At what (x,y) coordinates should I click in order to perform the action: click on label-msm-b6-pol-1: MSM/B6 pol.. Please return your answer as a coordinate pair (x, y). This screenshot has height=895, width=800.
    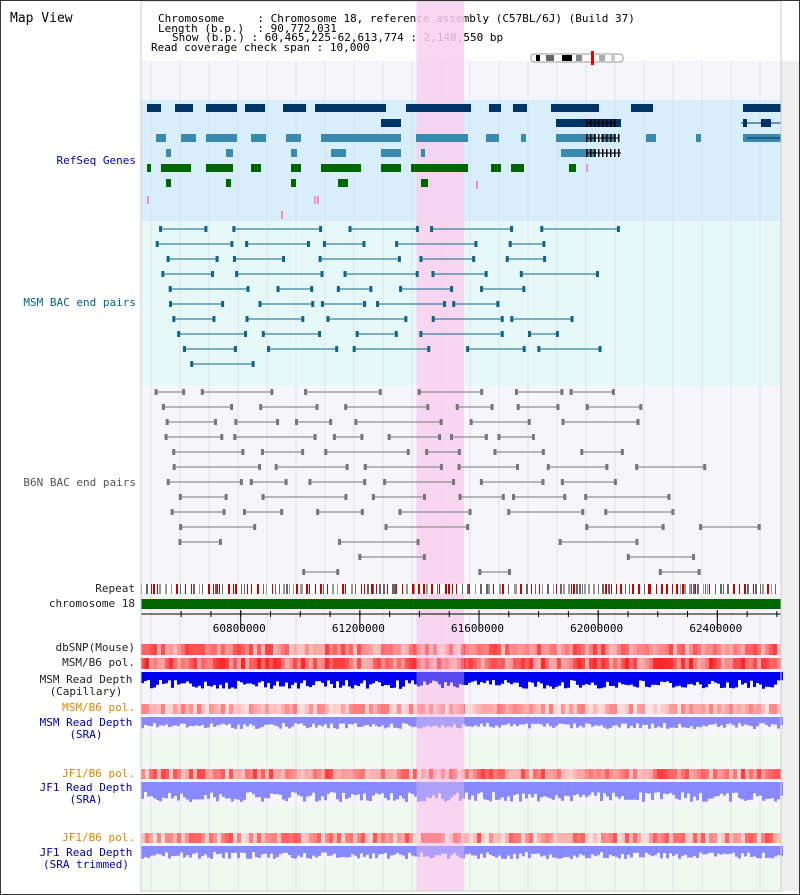
    Looking at the image, I should click on (98, 662).